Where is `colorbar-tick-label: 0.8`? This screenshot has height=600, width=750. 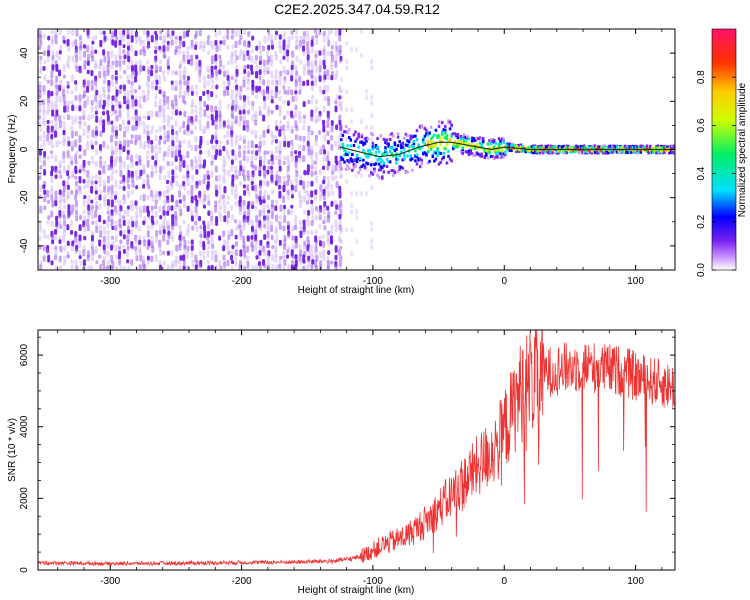
colorbar-tick-label: 0.8 is located at coordinates (701, 77).